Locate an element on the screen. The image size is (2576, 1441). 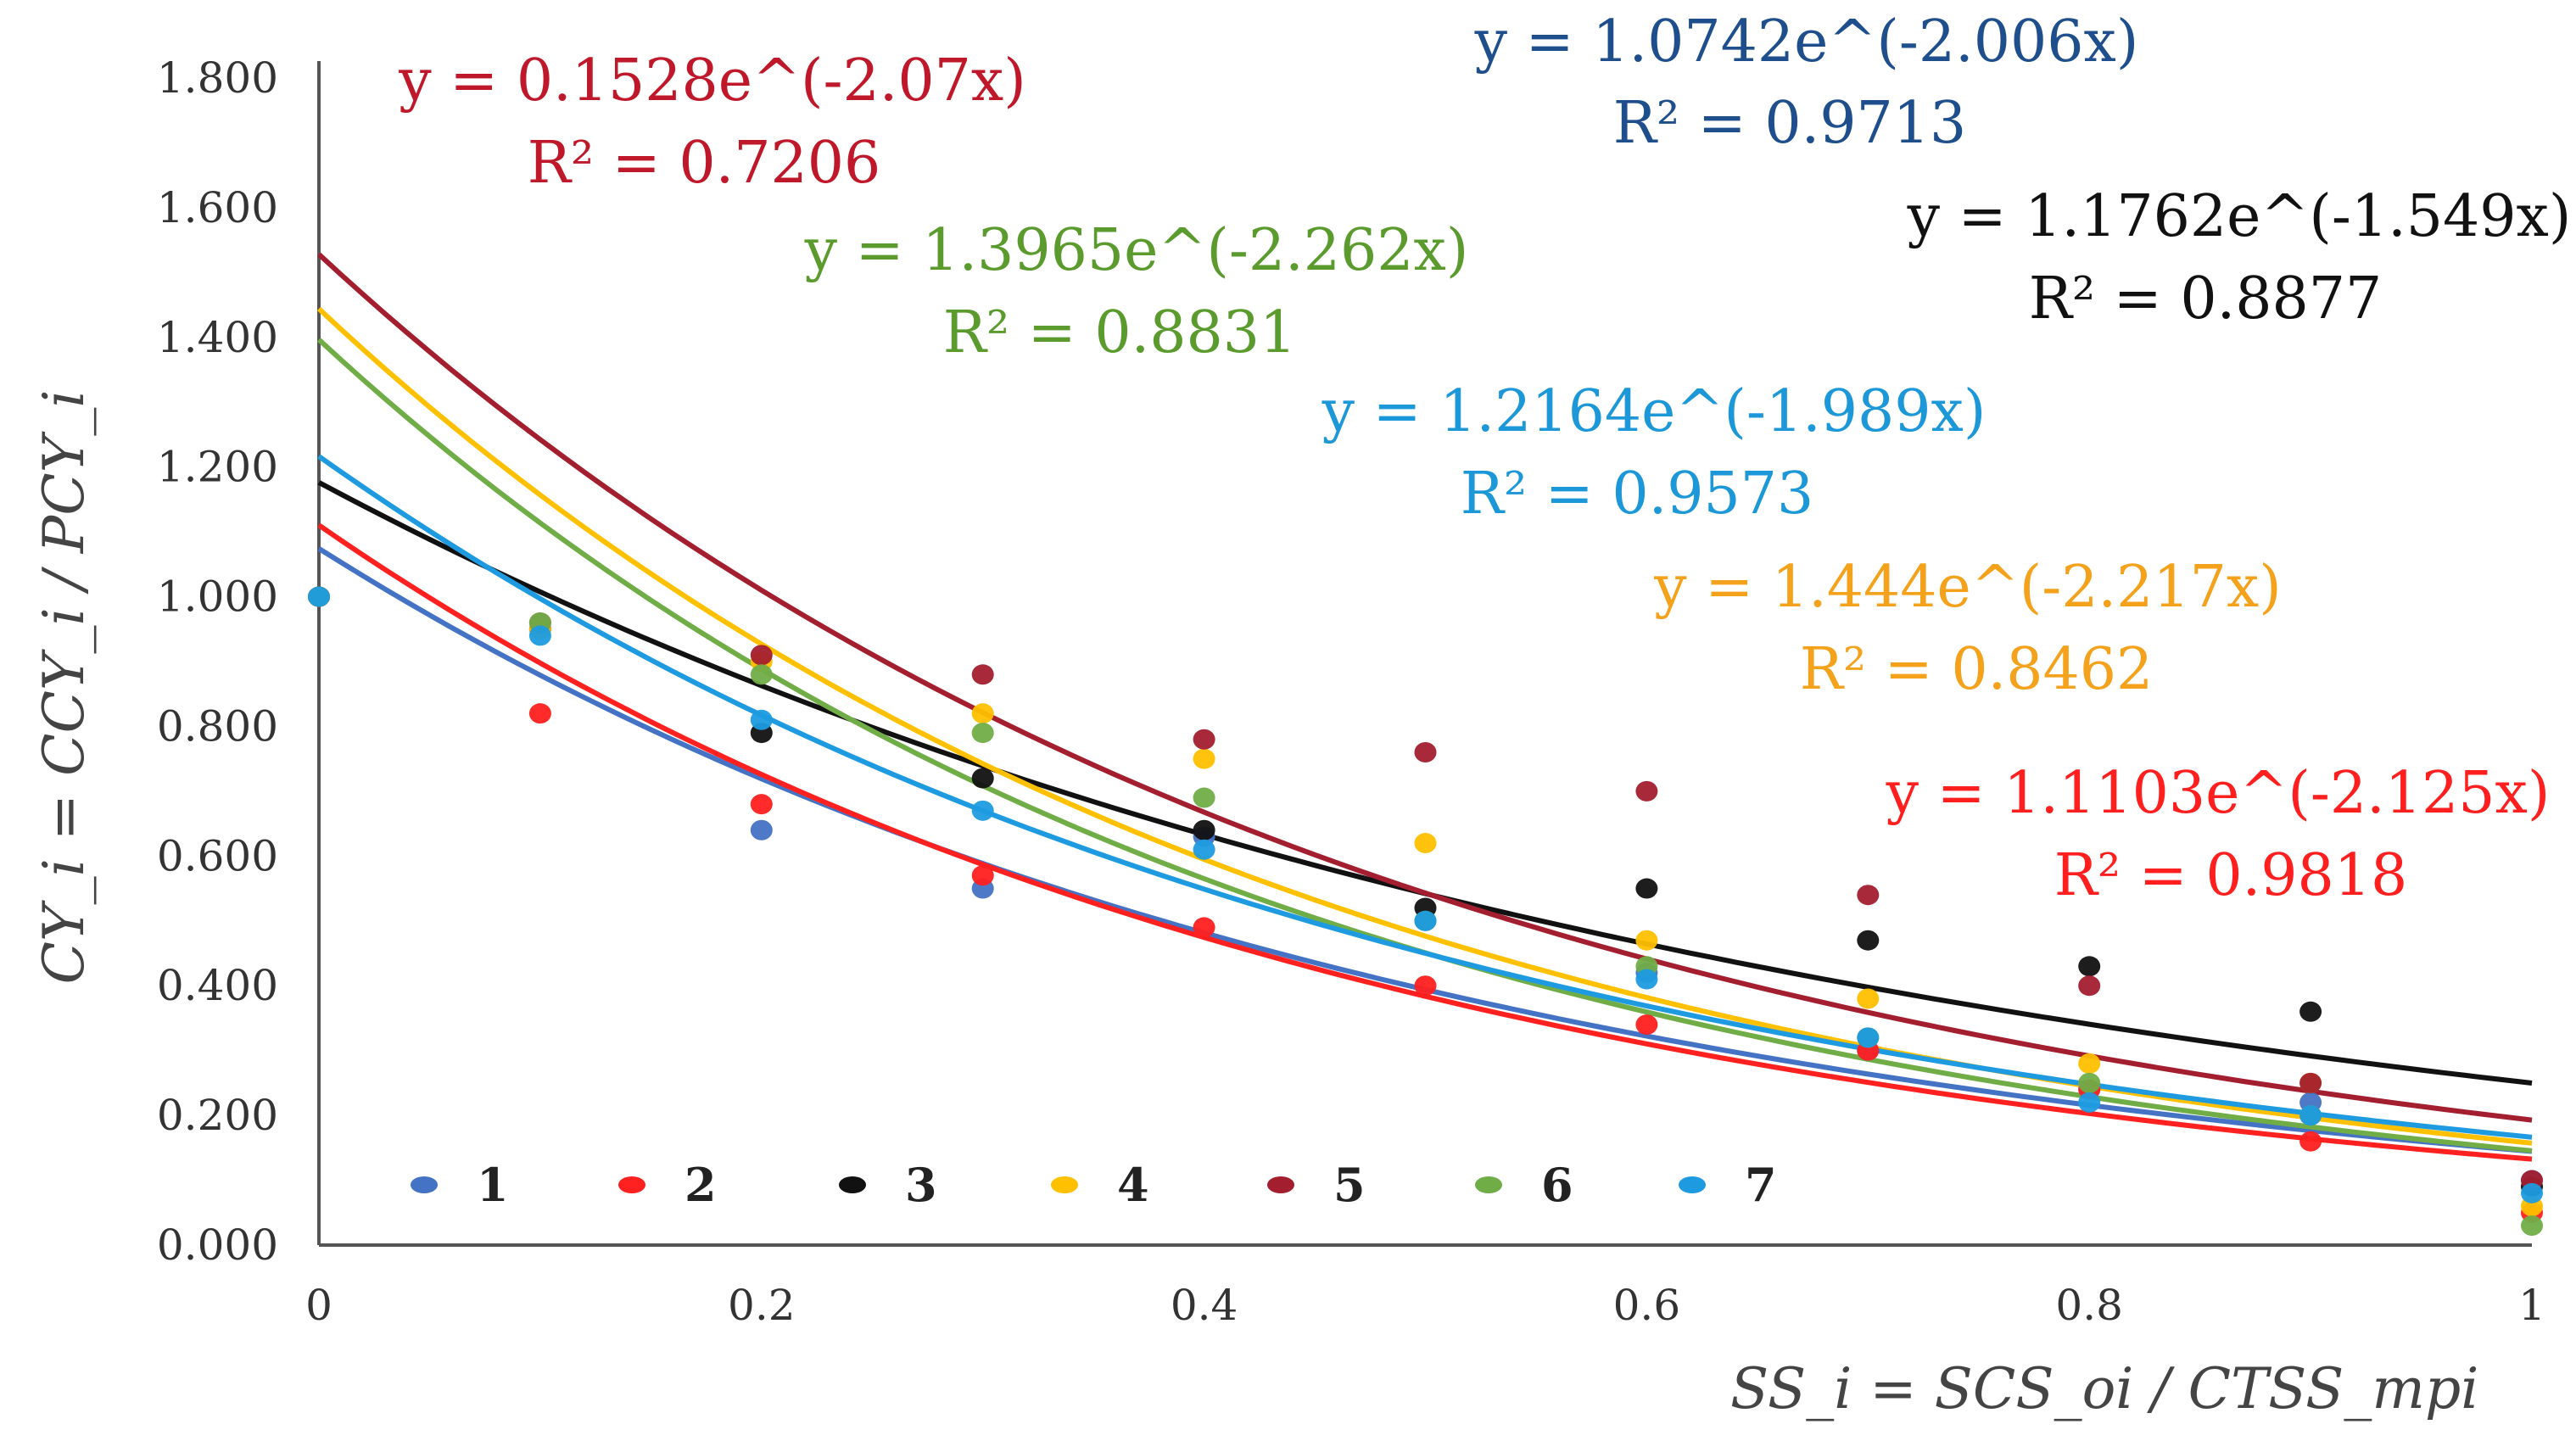
legend-label-series-3: 3 is located at coordinates (921, 1185).